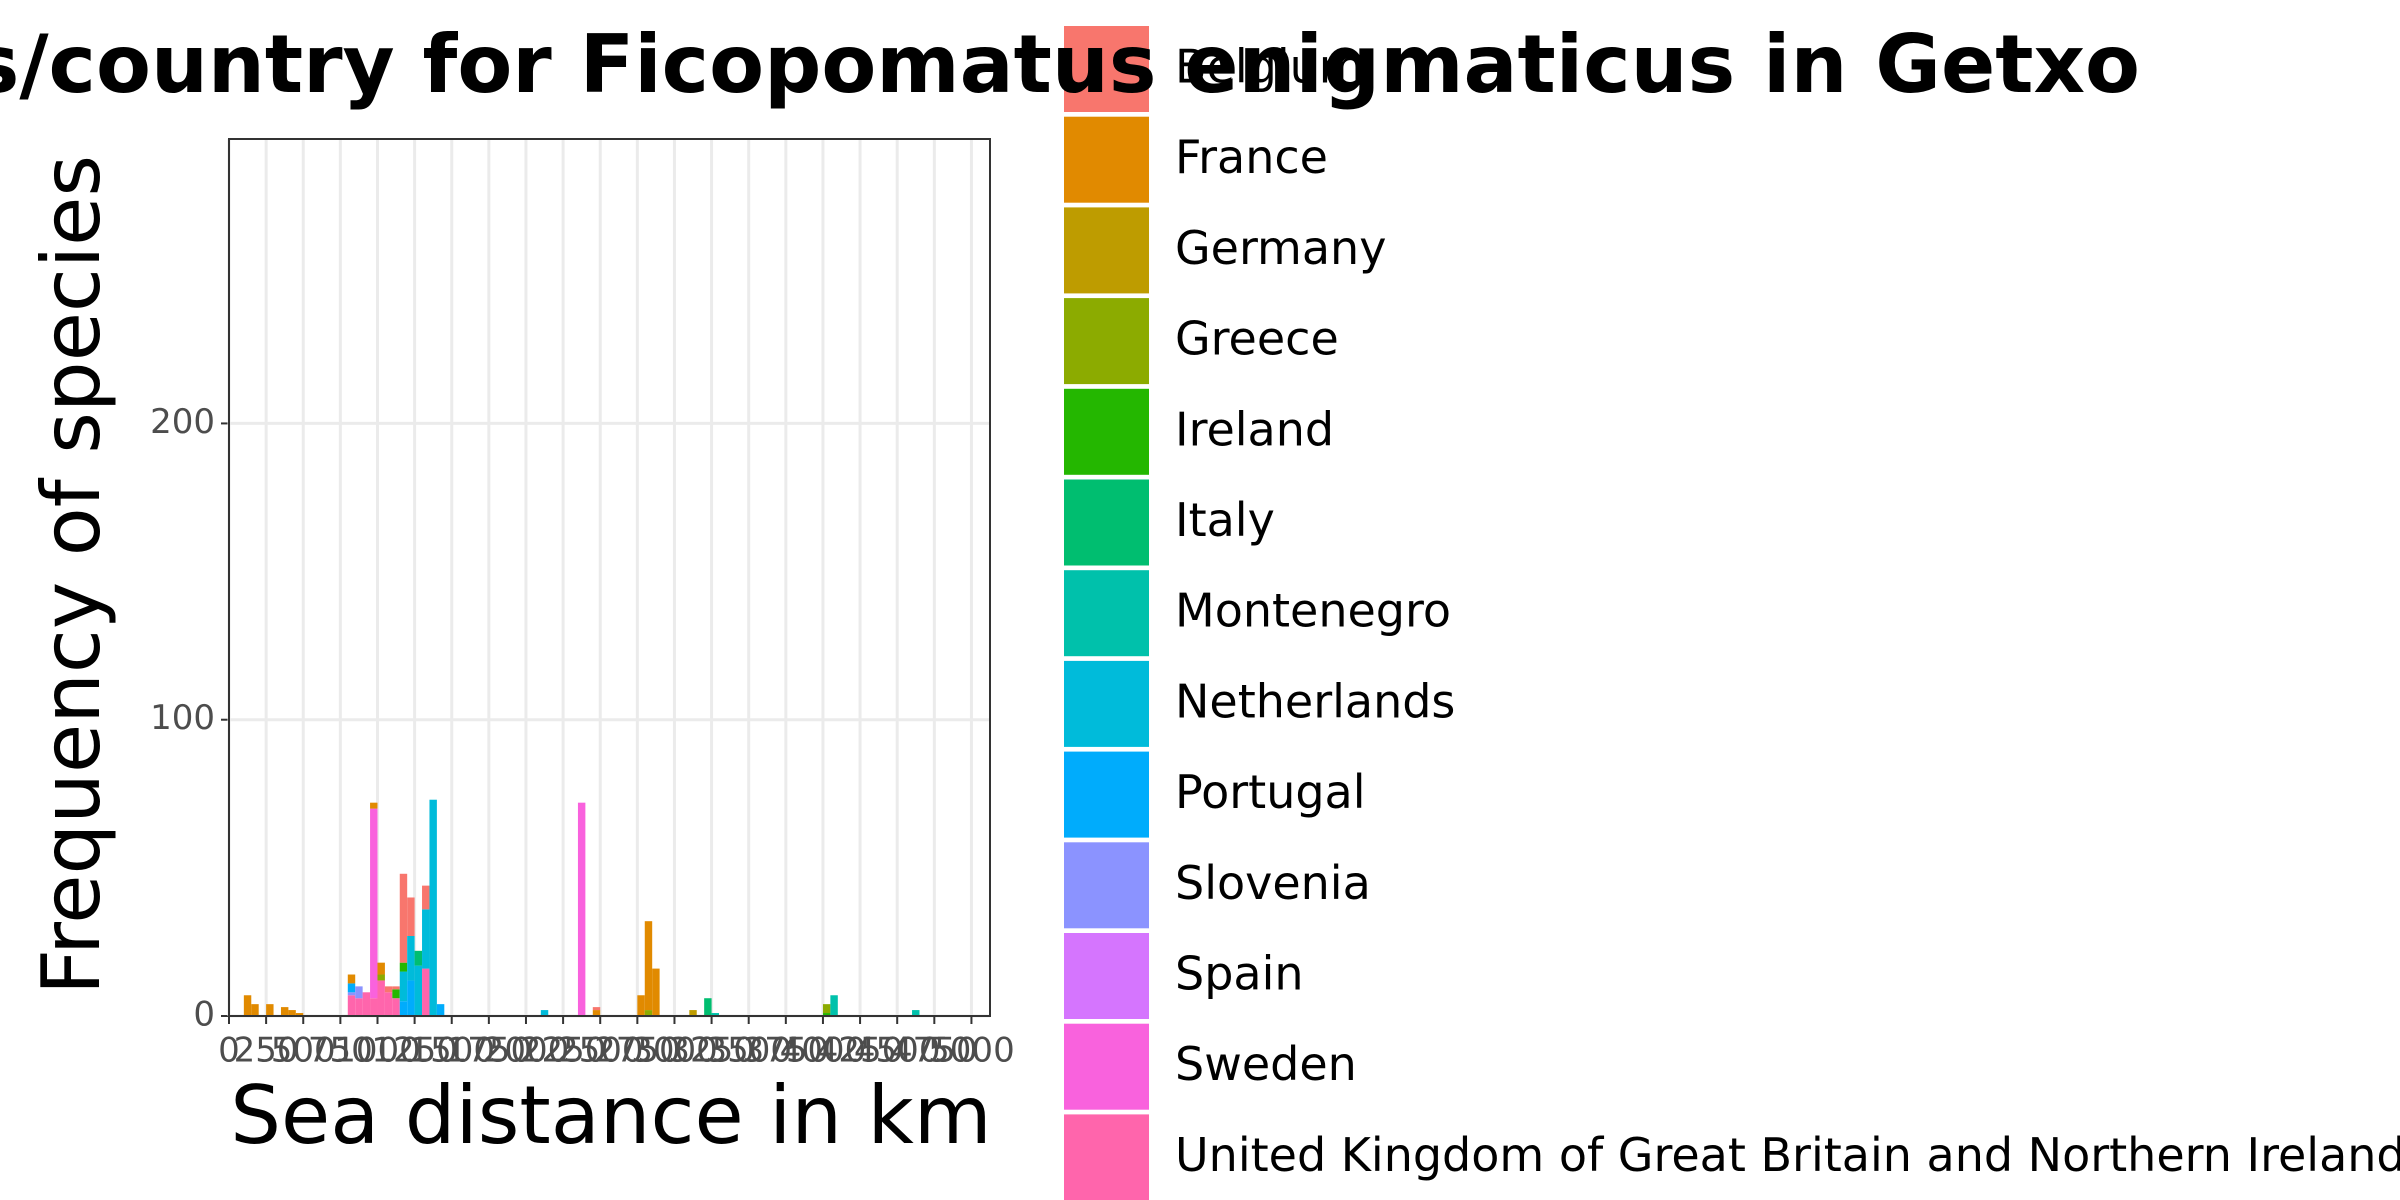 Image resolution: width=2400 pixels, height=1200 pixels. What do you see at coordinates (71, 575) in the screenshot?
I see `y-axis-label: Frequency of species` at bounding box center [71, 575].